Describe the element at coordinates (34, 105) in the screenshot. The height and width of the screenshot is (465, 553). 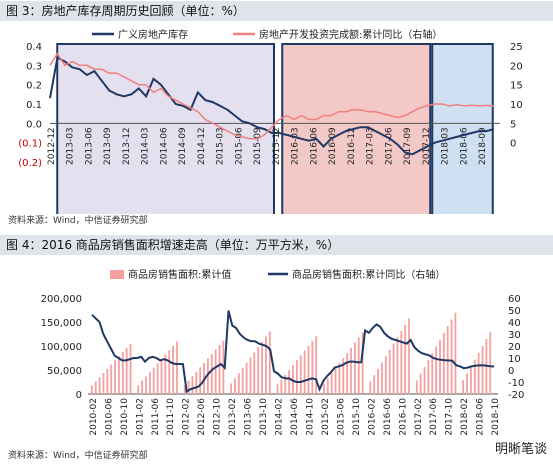
I see `left-tick-label: 0.1` at that location.